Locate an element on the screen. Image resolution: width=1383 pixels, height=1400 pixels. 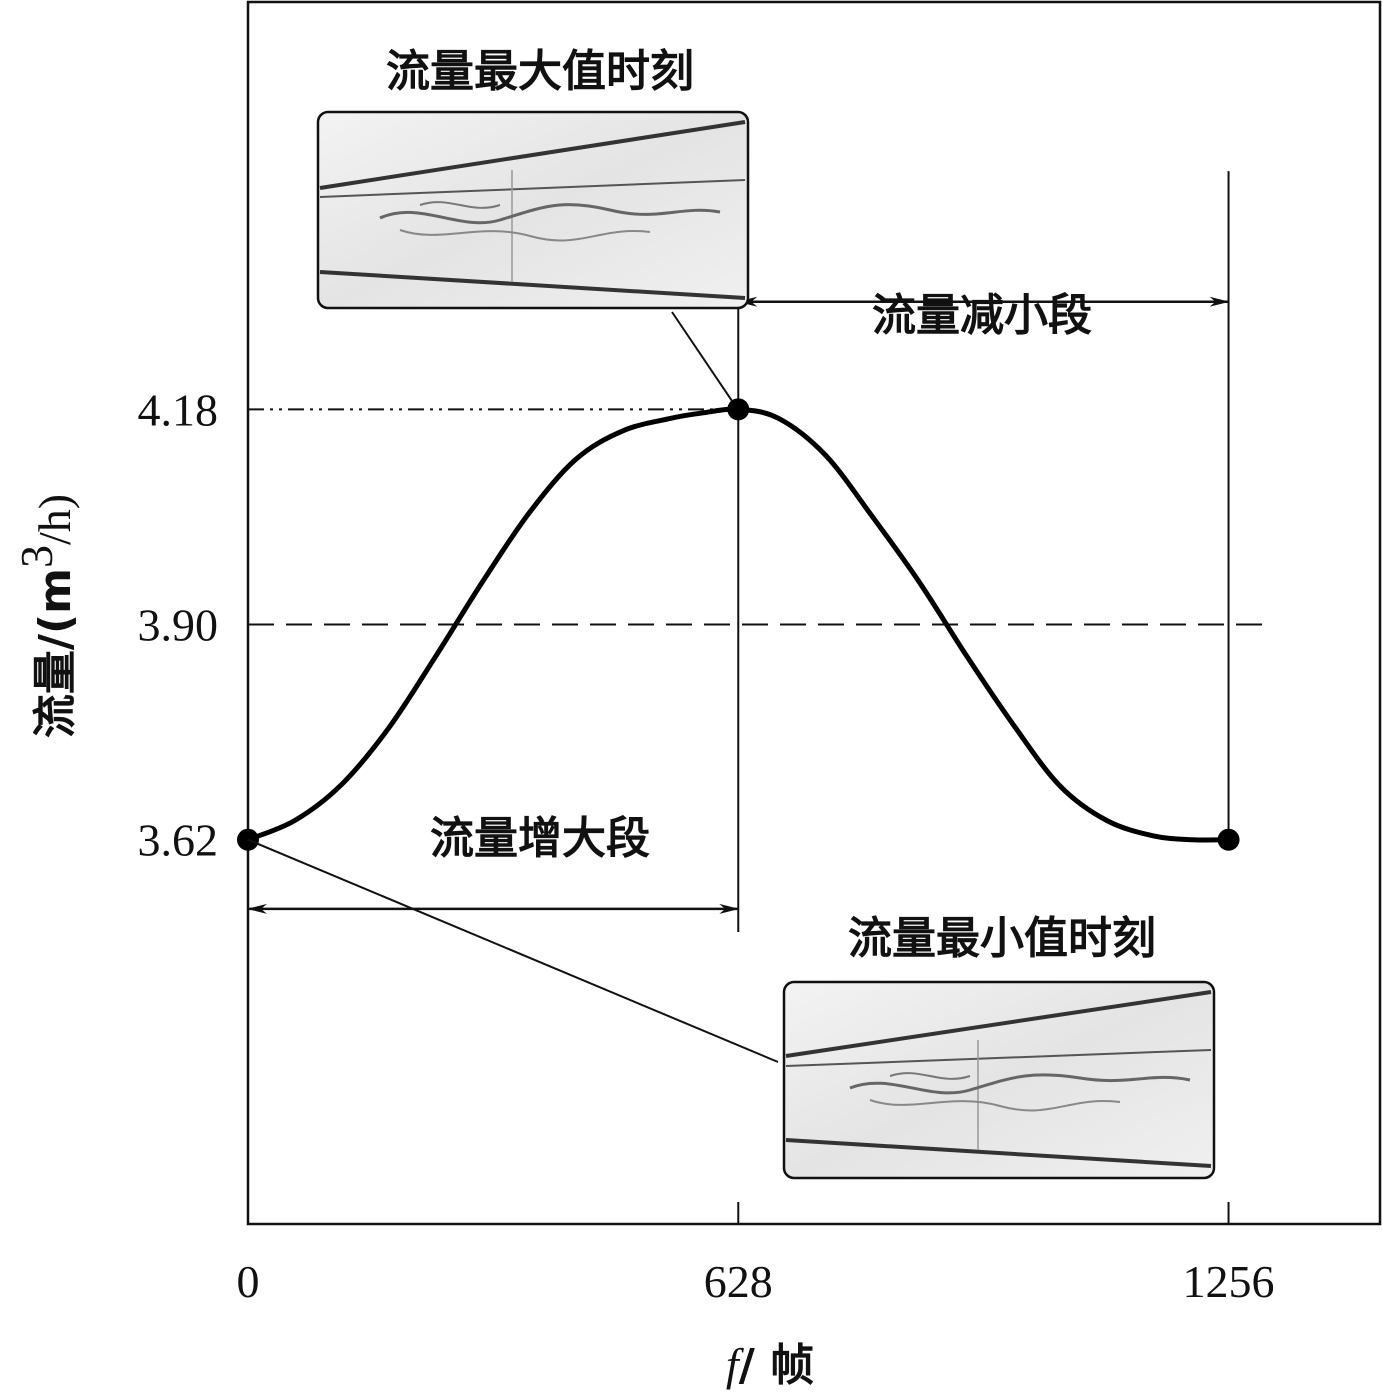
leader-line-min is located at coordinates (513, 950).